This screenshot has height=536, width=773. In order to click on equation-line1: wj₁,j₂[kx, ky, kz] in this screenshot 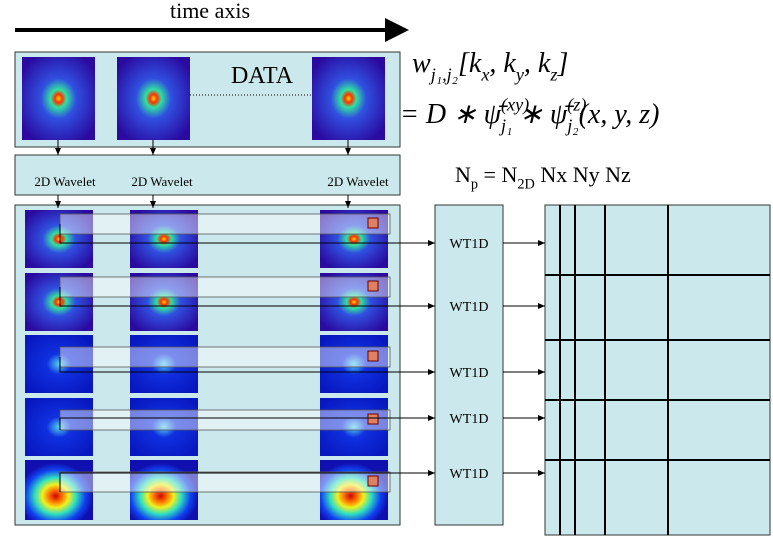, I will do `click(490, 66)`.